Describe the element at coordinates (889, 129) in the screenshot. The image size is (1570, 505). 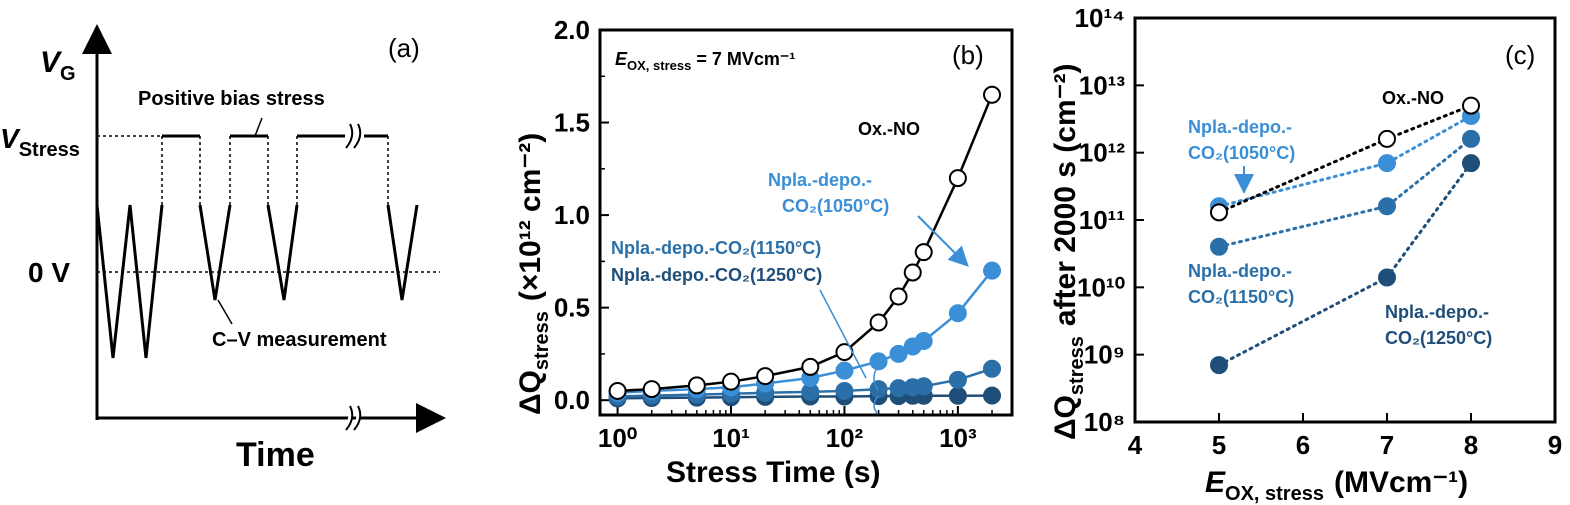
I see `panel-b-label-ox-no: Ox.-NO` at that location.